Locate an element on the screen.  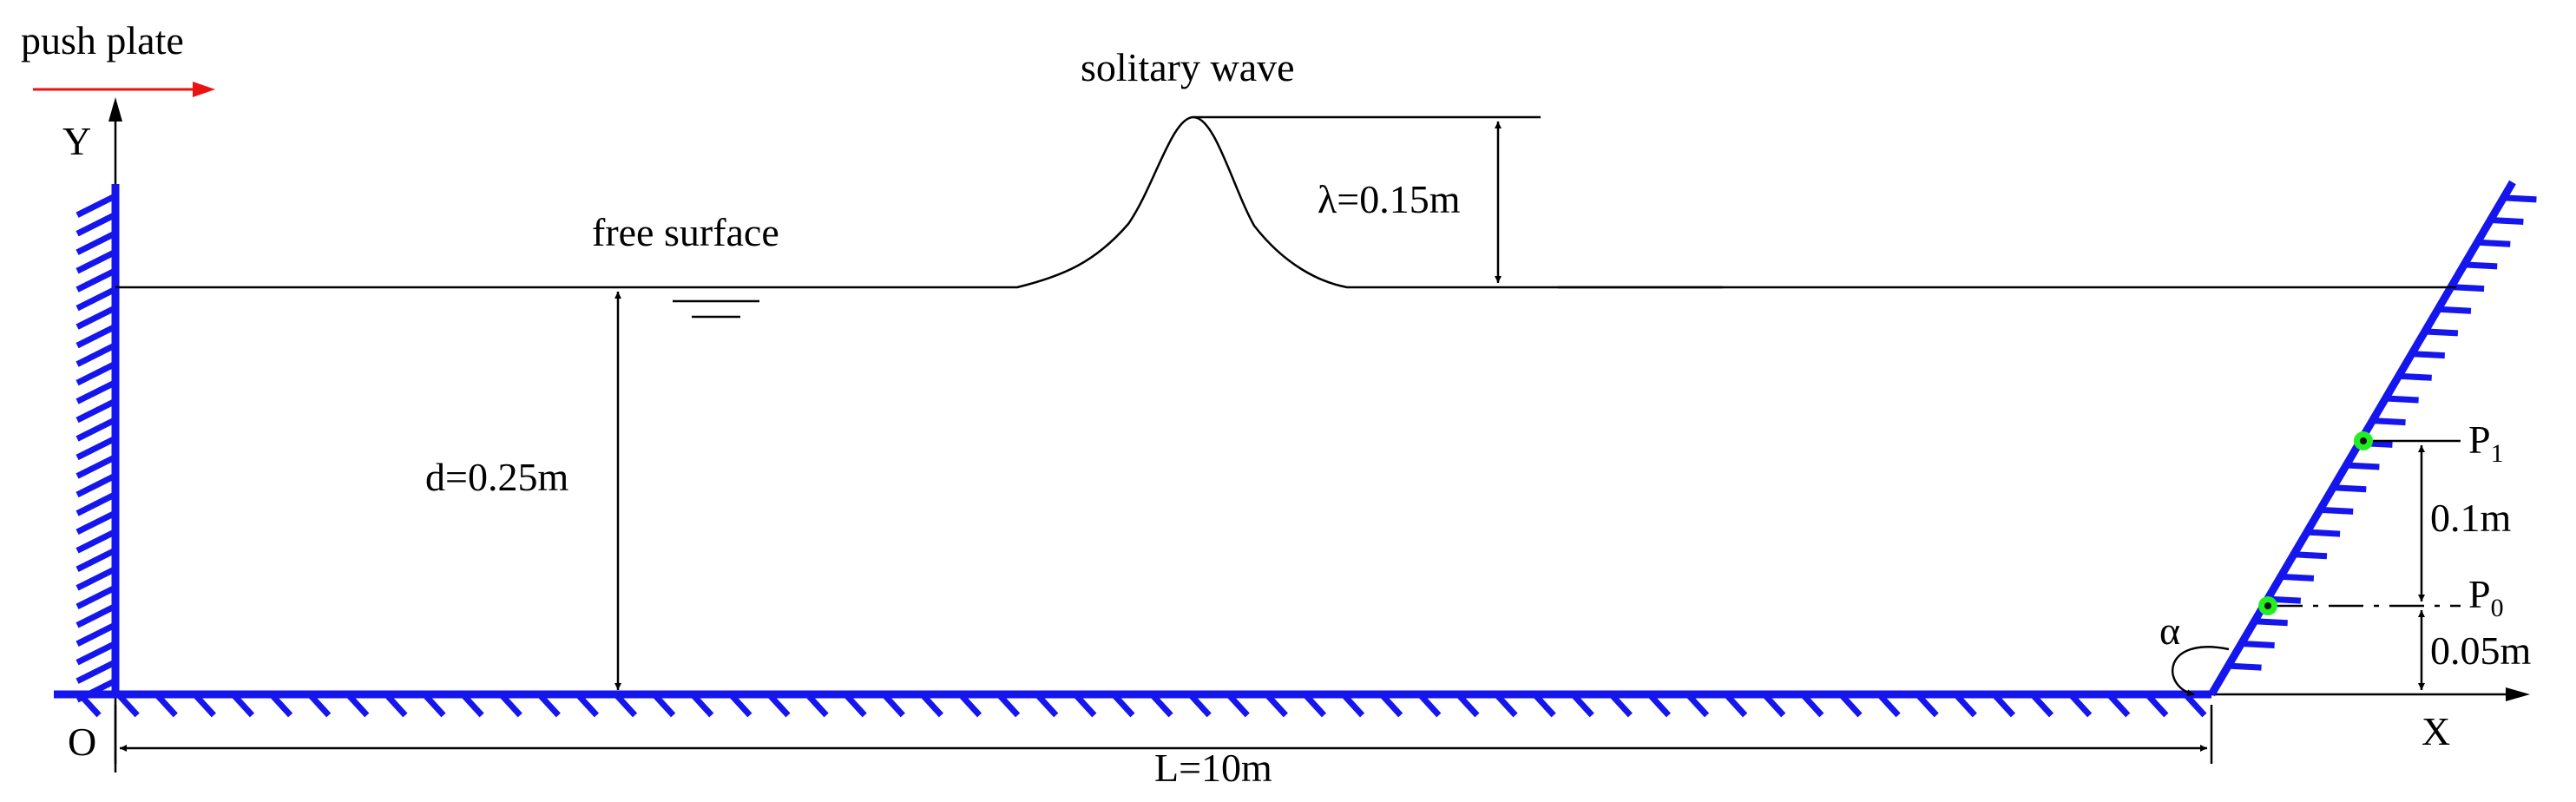
x-axis-label: X is located at coordinates (2436, 731).